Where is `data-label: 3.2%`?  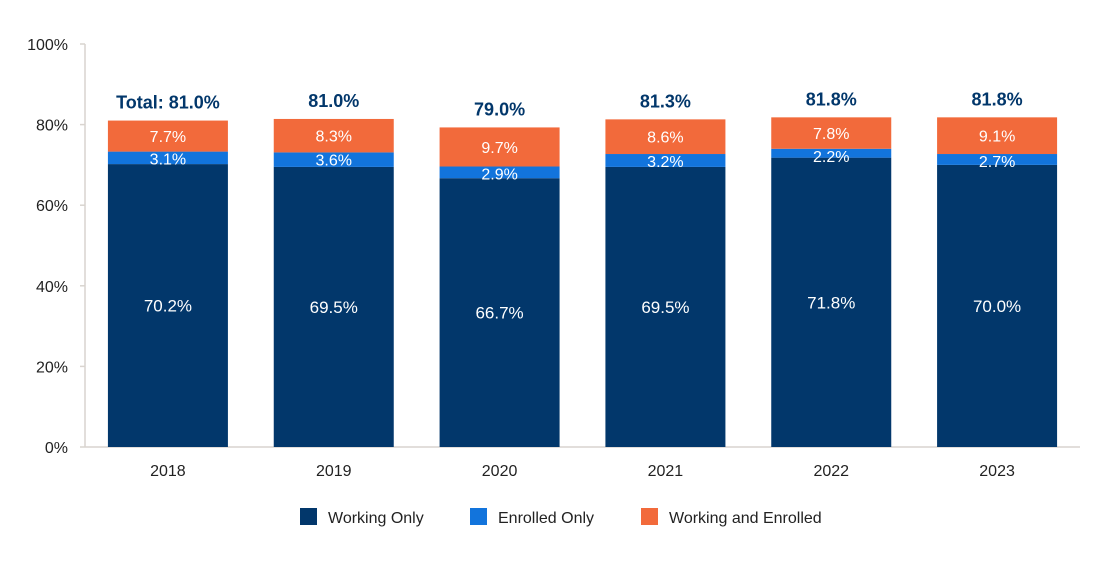
data-label: 3.2% is located at coordinates (665, 162).